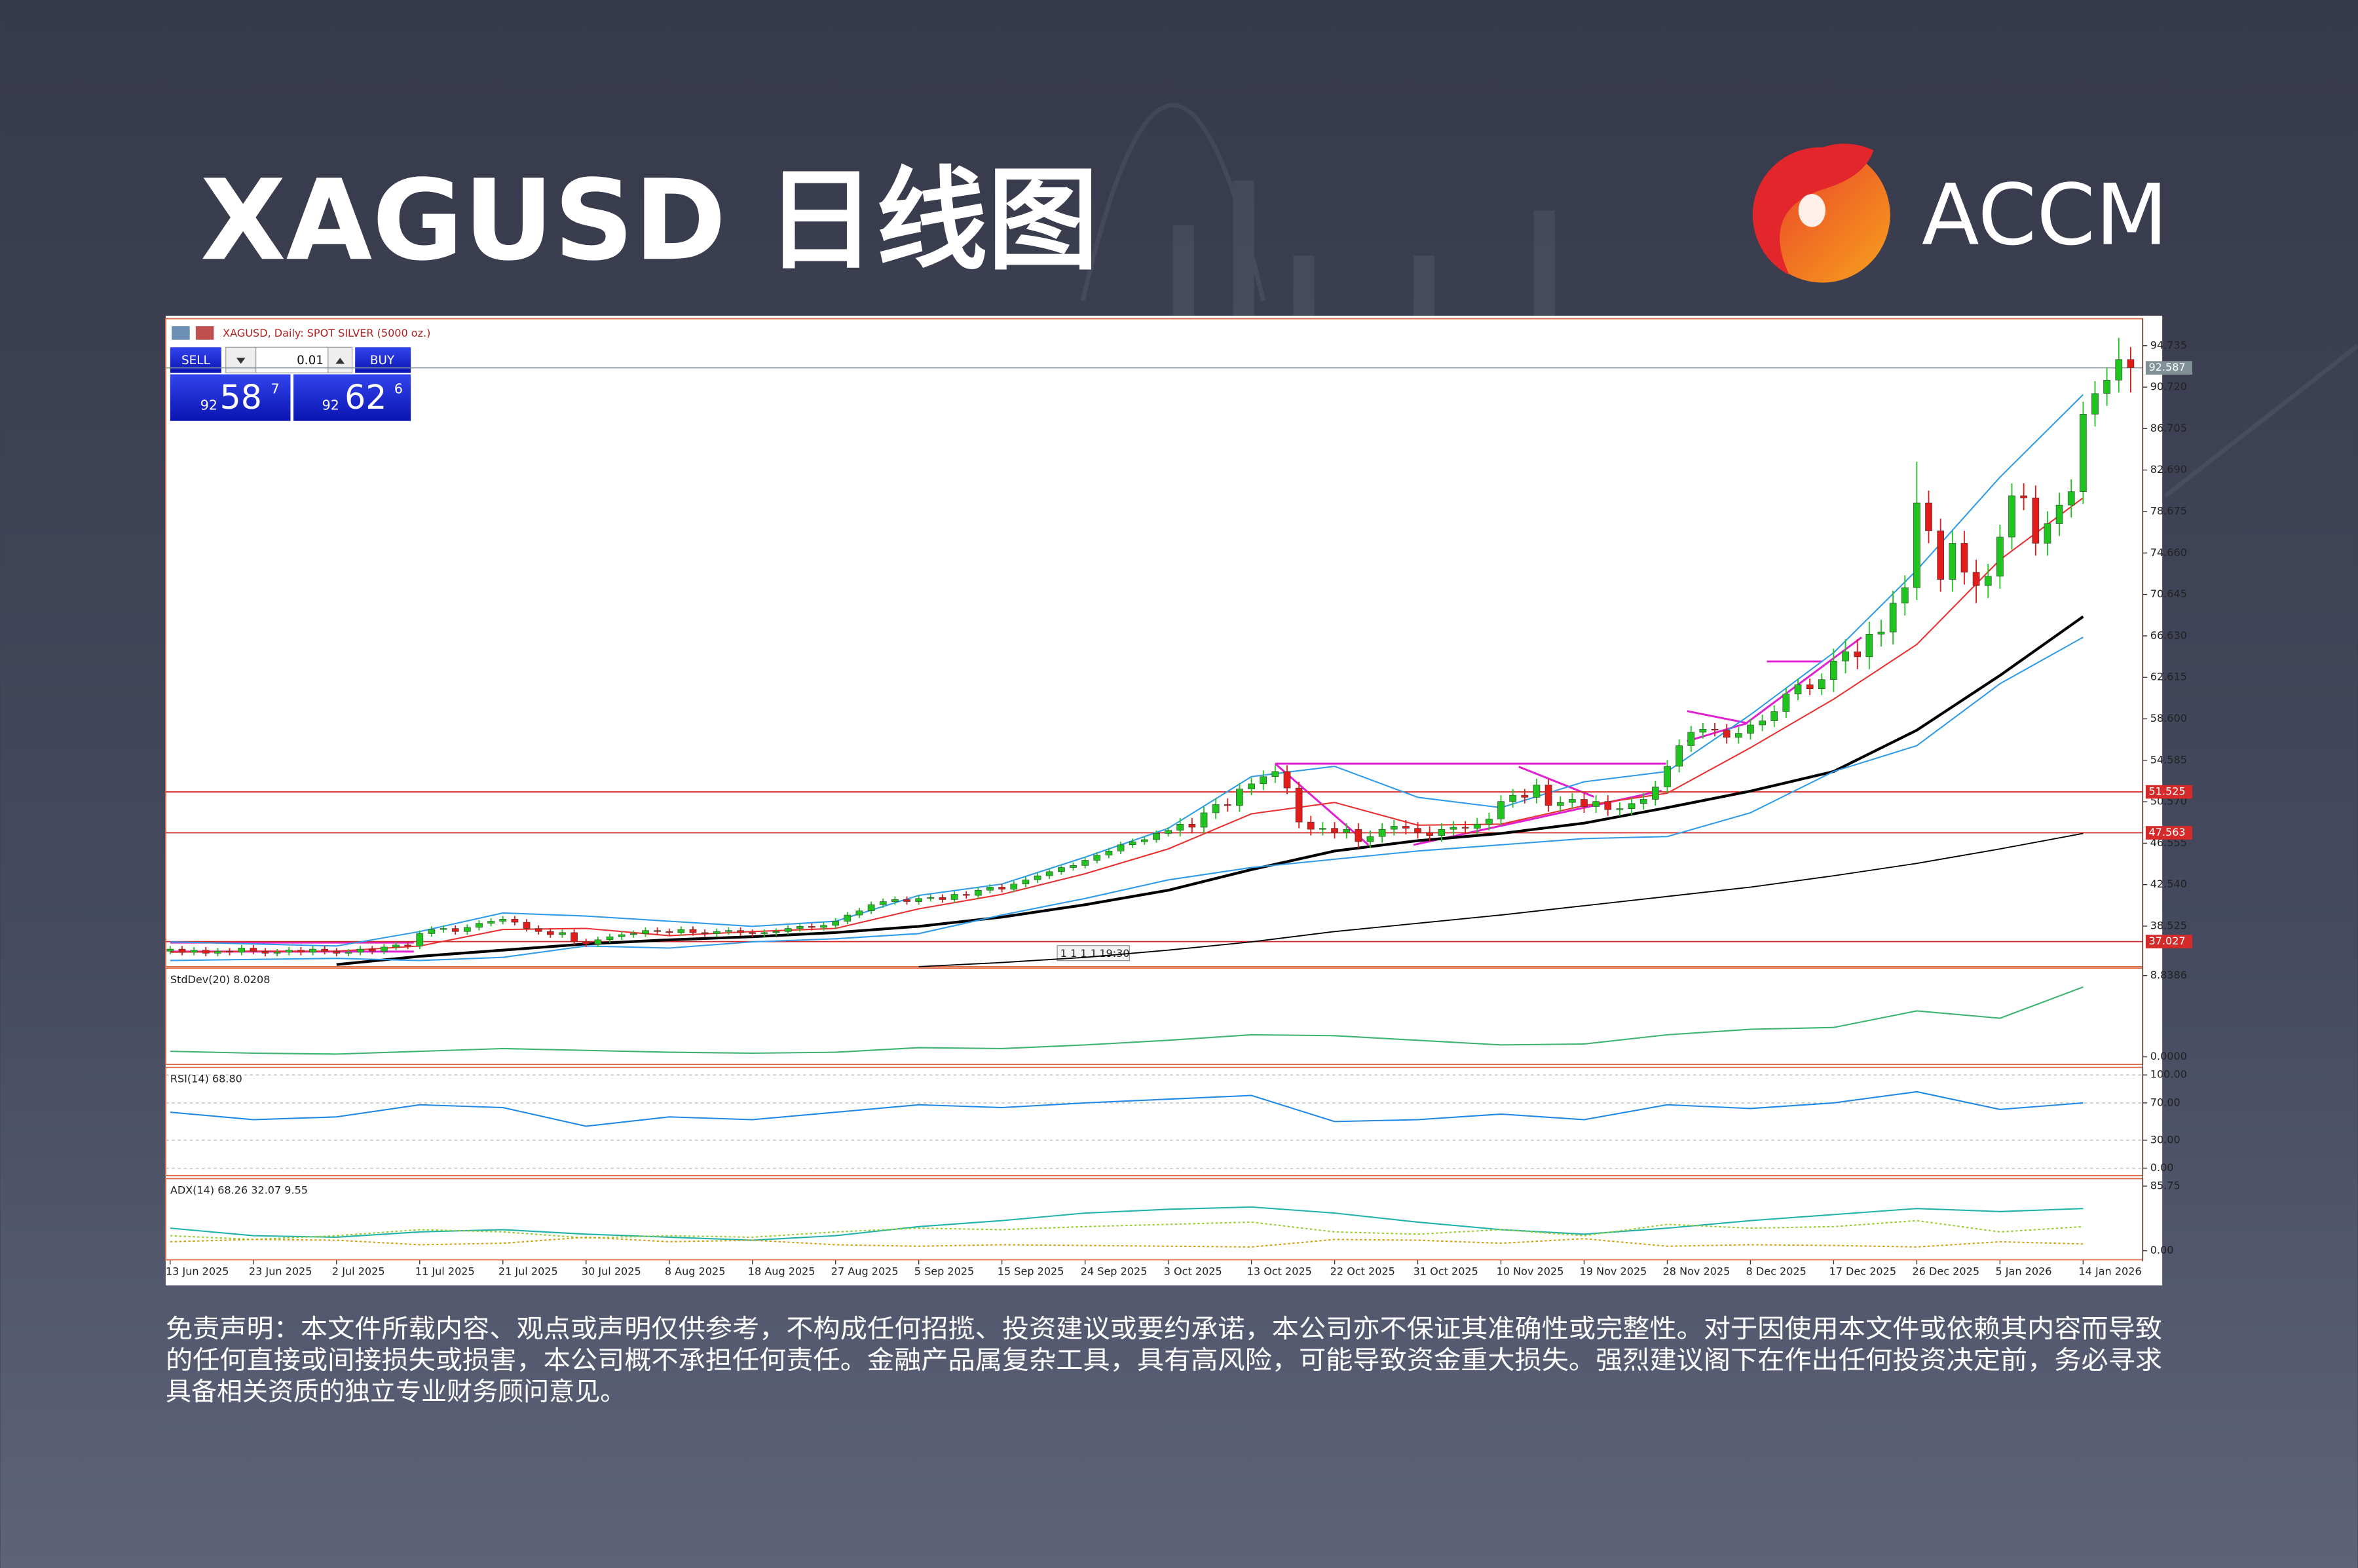  What do you see at coordinates (2169, 635) in the screenshot?
I see `y-tick-label: 66.630` at bounding box center [2169, 635].